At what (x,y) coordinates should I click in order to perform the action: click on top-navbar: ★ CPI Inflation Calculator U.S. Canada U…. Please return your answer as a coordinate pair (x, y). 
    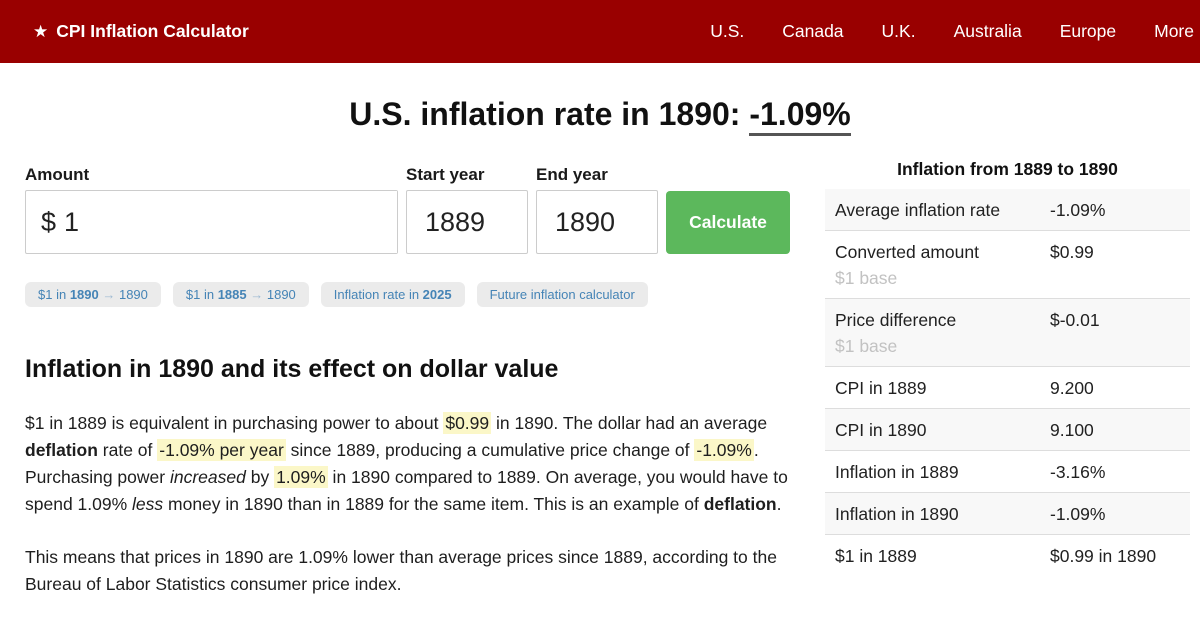
    Looking at the image, I should click on (600, 31).